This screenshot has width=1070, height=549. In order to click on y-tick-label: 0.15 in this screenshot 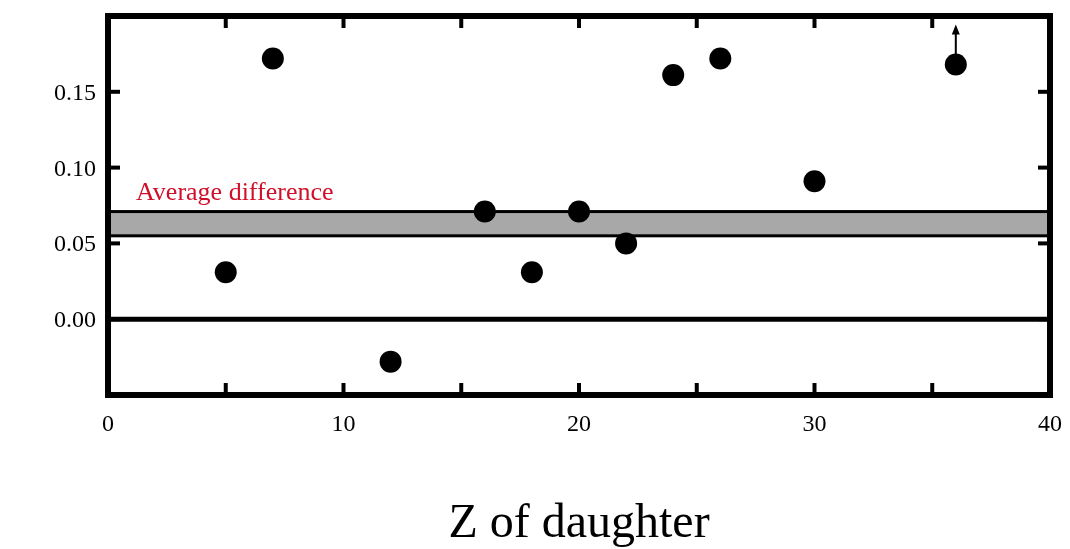, I will do `click(75, 91)`.